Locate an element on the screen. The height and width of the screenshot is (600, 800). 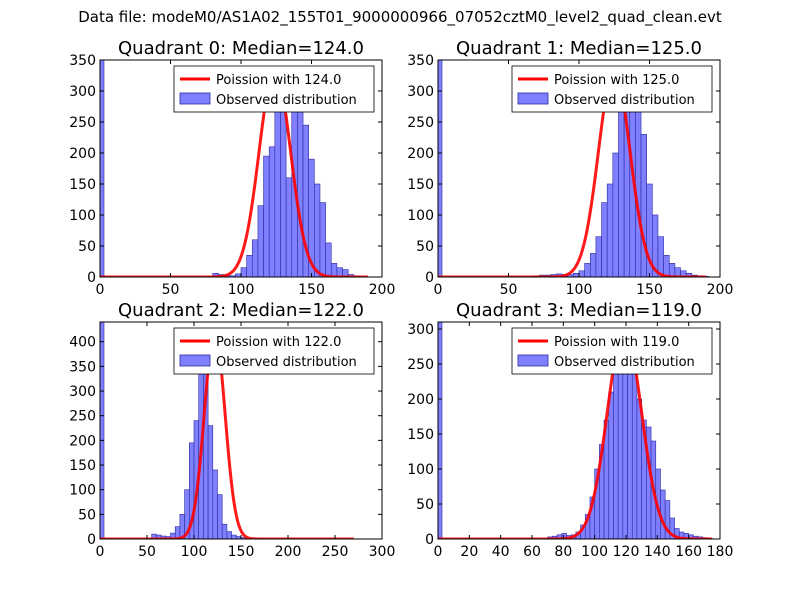
panel-title: Quadrant 0: Median=124.0 is located at coordinates (241, 48).